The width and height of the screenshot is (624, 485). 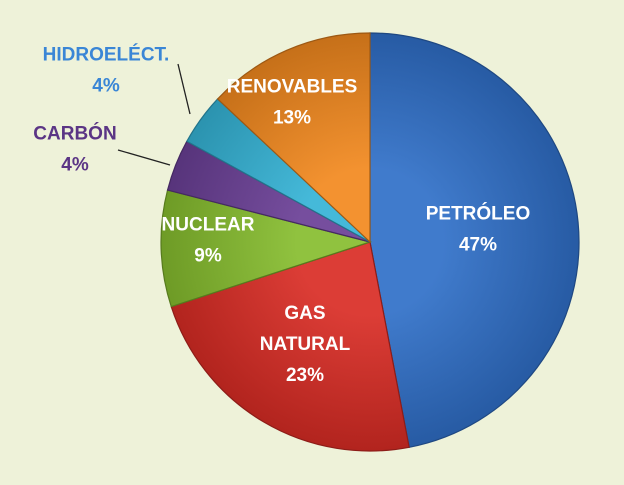 I want to click on pie-slice-nuclear, so click(x=266, y=248).